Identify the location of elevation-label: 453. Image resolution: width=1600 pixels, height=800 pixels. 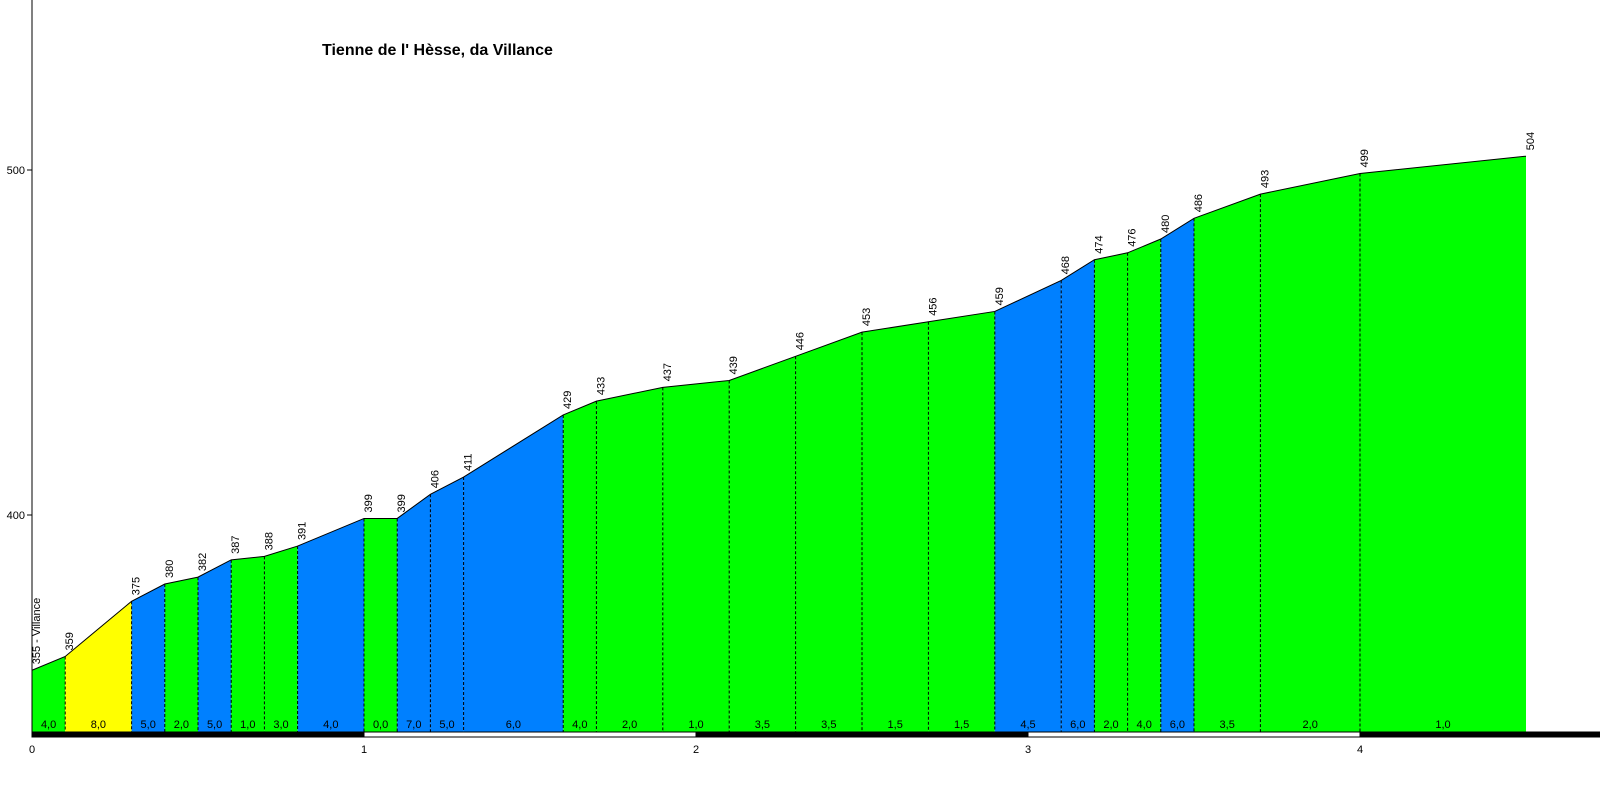
(867, 317).